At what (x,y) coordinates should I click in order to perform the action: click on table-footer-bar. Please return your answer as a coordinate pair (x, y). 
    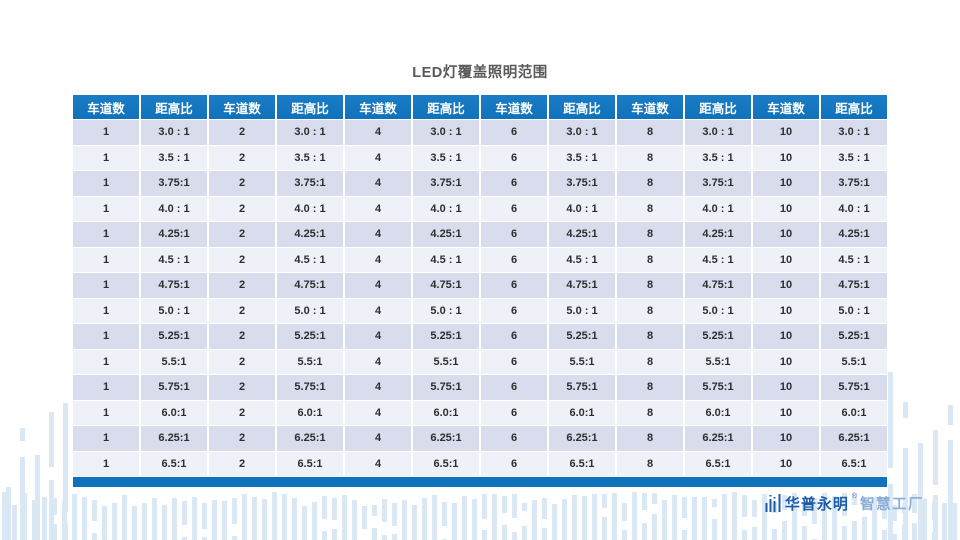
    Looking at the image, I should click on (480, 482).